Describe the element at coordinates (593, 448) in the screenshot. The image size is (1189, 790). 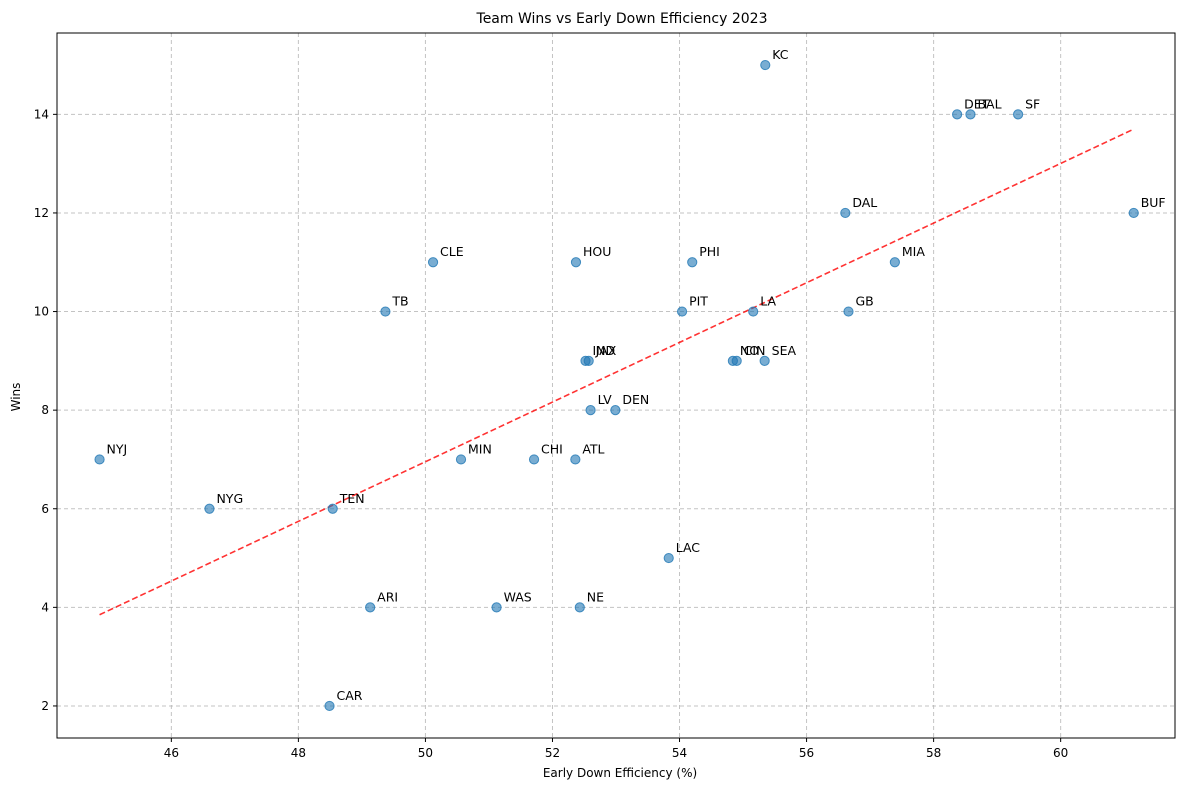
I see `point-label-atl: ATL` at that location.